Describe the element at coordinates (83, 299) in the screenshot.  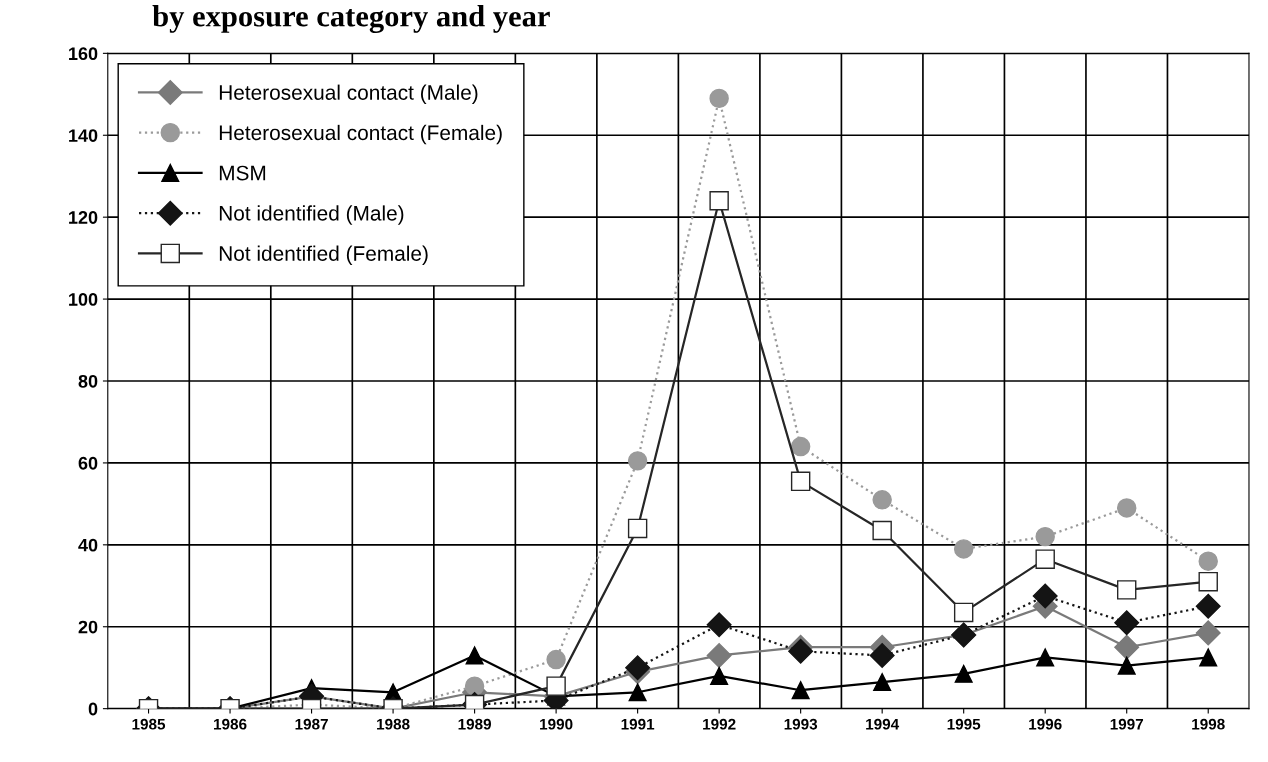
I see `y-tick-label: 100` at that location.